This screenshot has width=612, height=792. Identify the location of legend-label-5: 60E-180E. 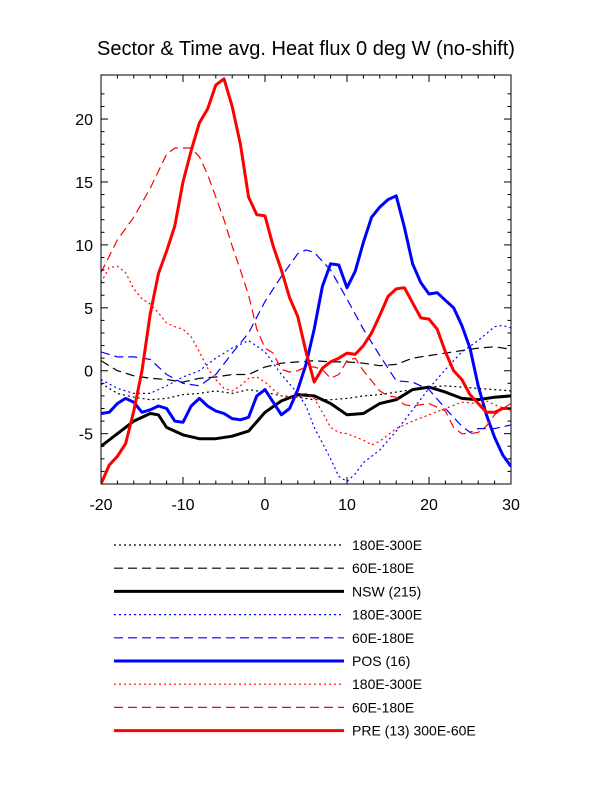
(383, 638).